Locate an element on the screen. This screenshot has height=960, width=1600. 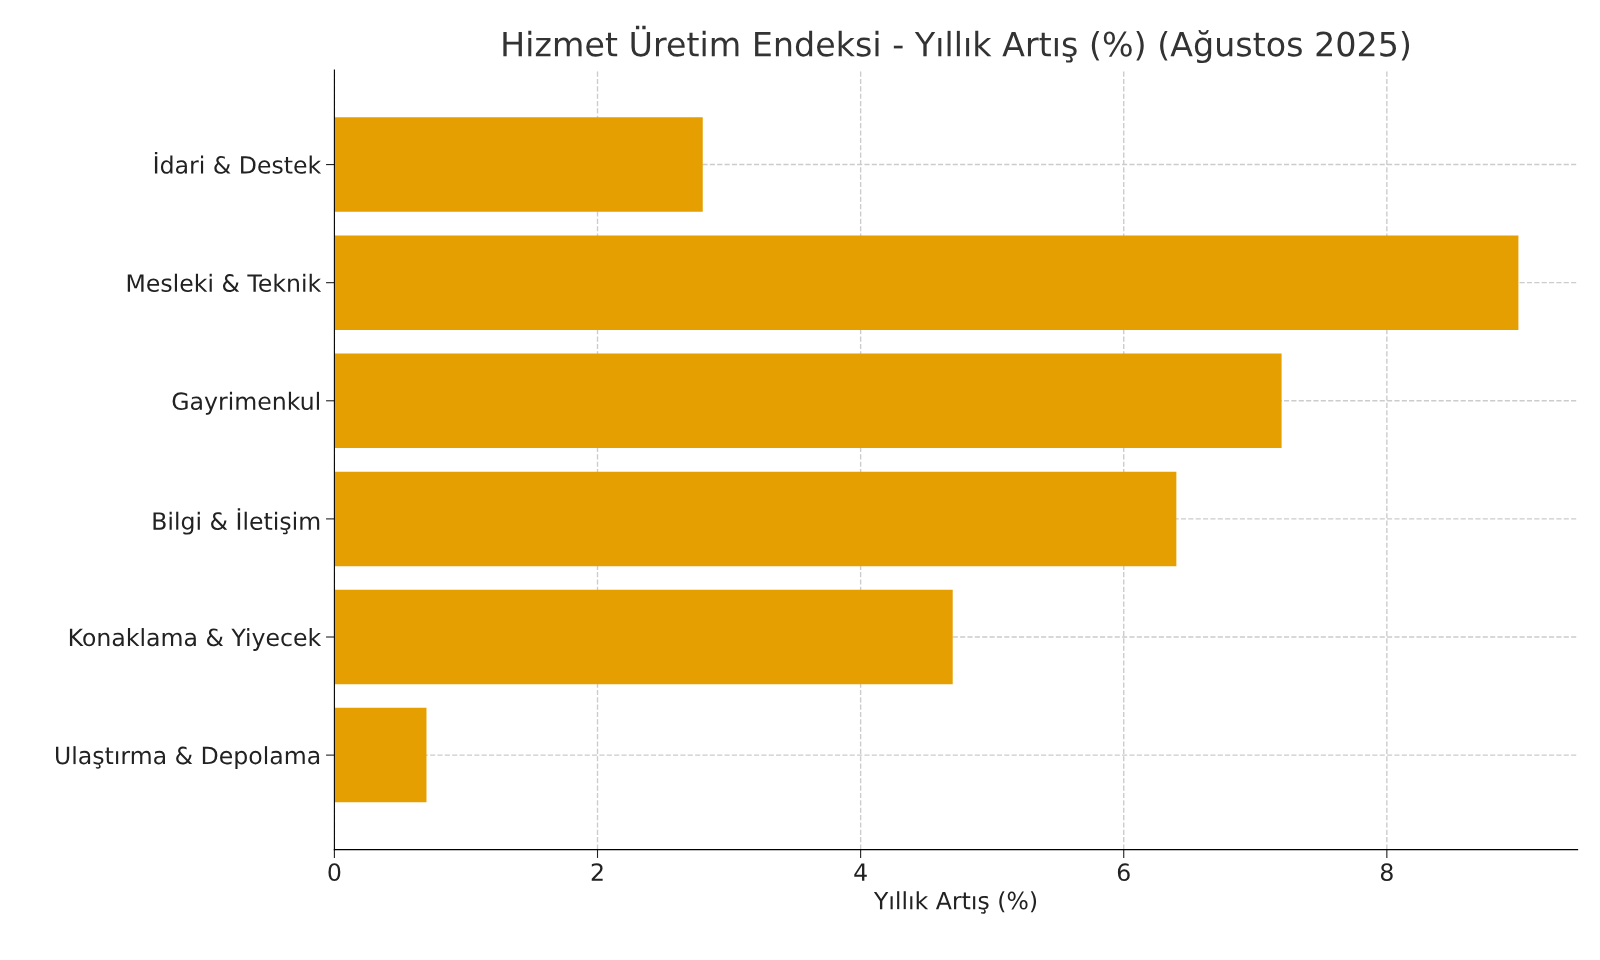
y-tick-label: Konaklama & Yiyecek is located at coordinates (195, 639).